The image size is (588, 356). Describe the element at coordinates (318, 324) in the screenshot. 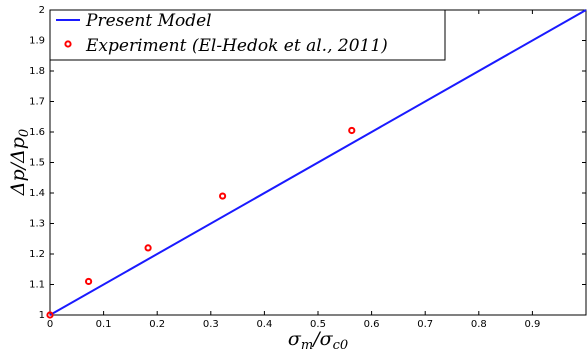

I see `x-tick-label: 0.5` at that location.